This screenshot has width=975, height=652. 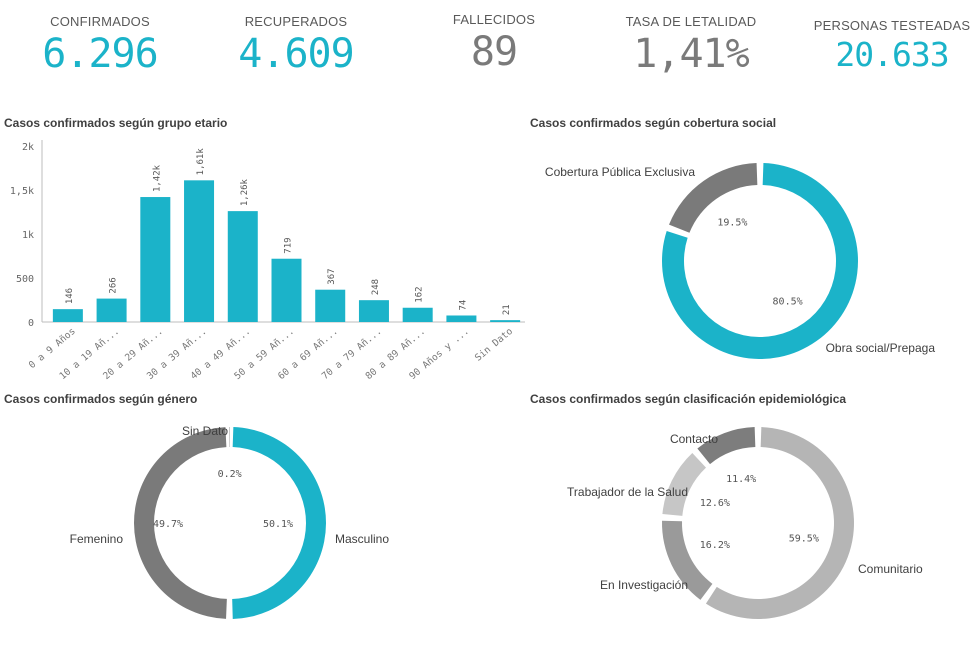 What do you see at coordinates (245, 192) in the screenshot?
I see `bar-value-label: 1,26k` at bounding box center [245, 192].